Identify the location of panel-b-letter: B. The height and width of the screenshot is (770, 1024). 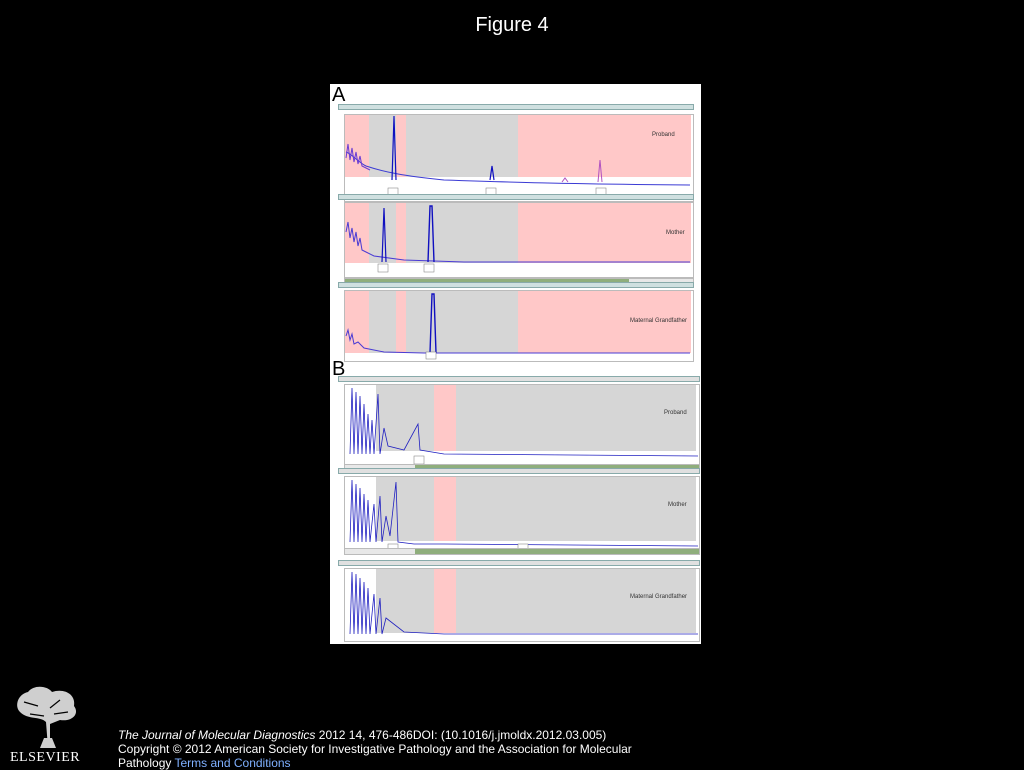
(339, 369).